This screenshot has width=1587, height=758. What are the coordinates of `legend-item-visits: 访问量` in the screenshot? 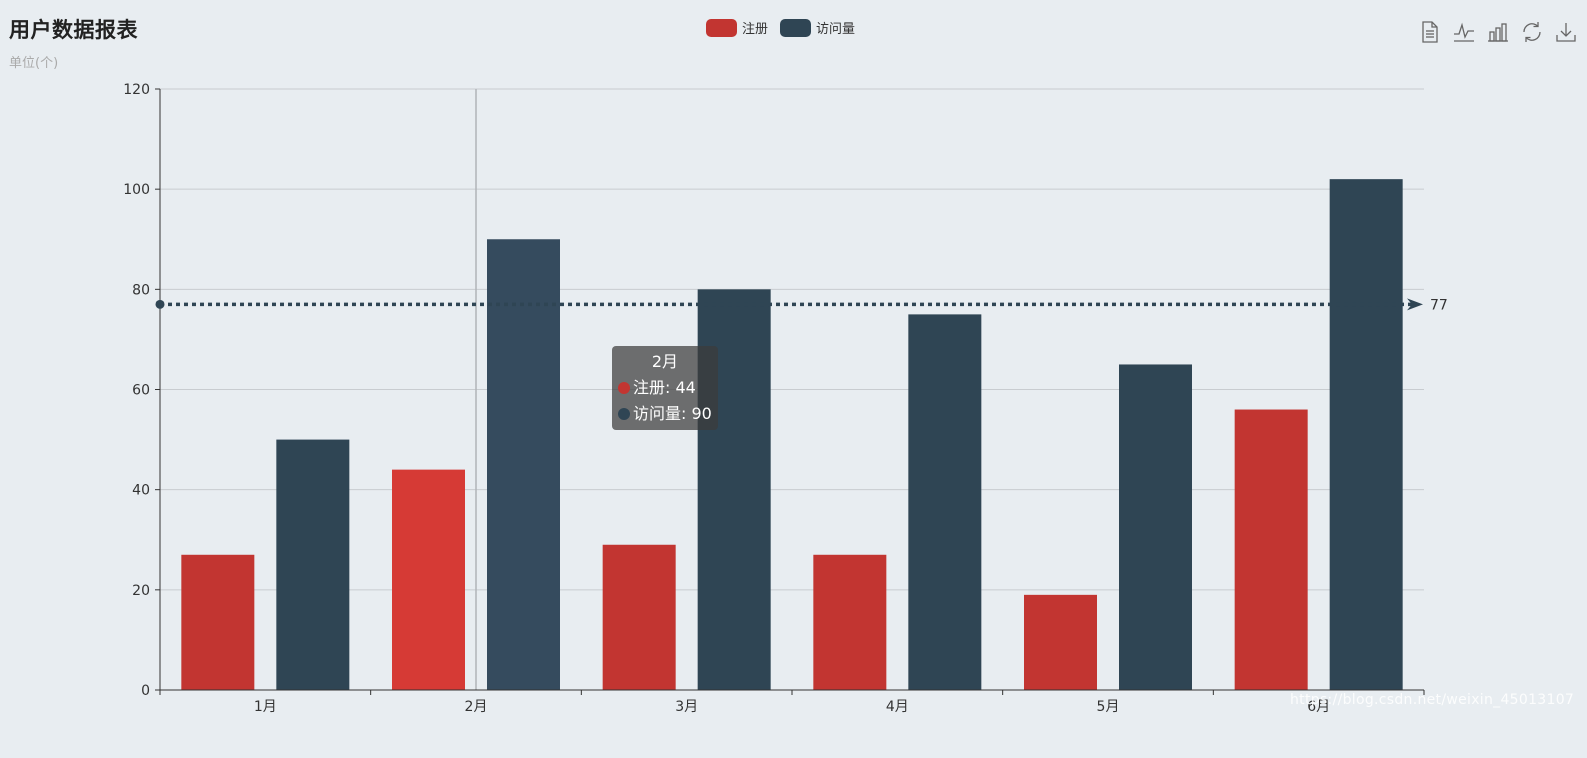 It's located at (817, 27).